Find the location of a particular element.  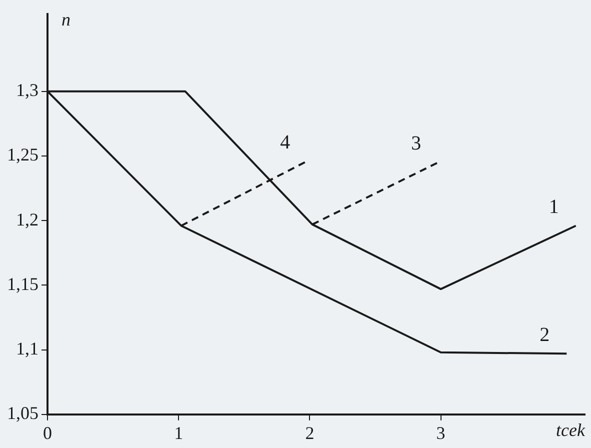

y-tick-label: 1,05 is located at coordinates (22, 413).